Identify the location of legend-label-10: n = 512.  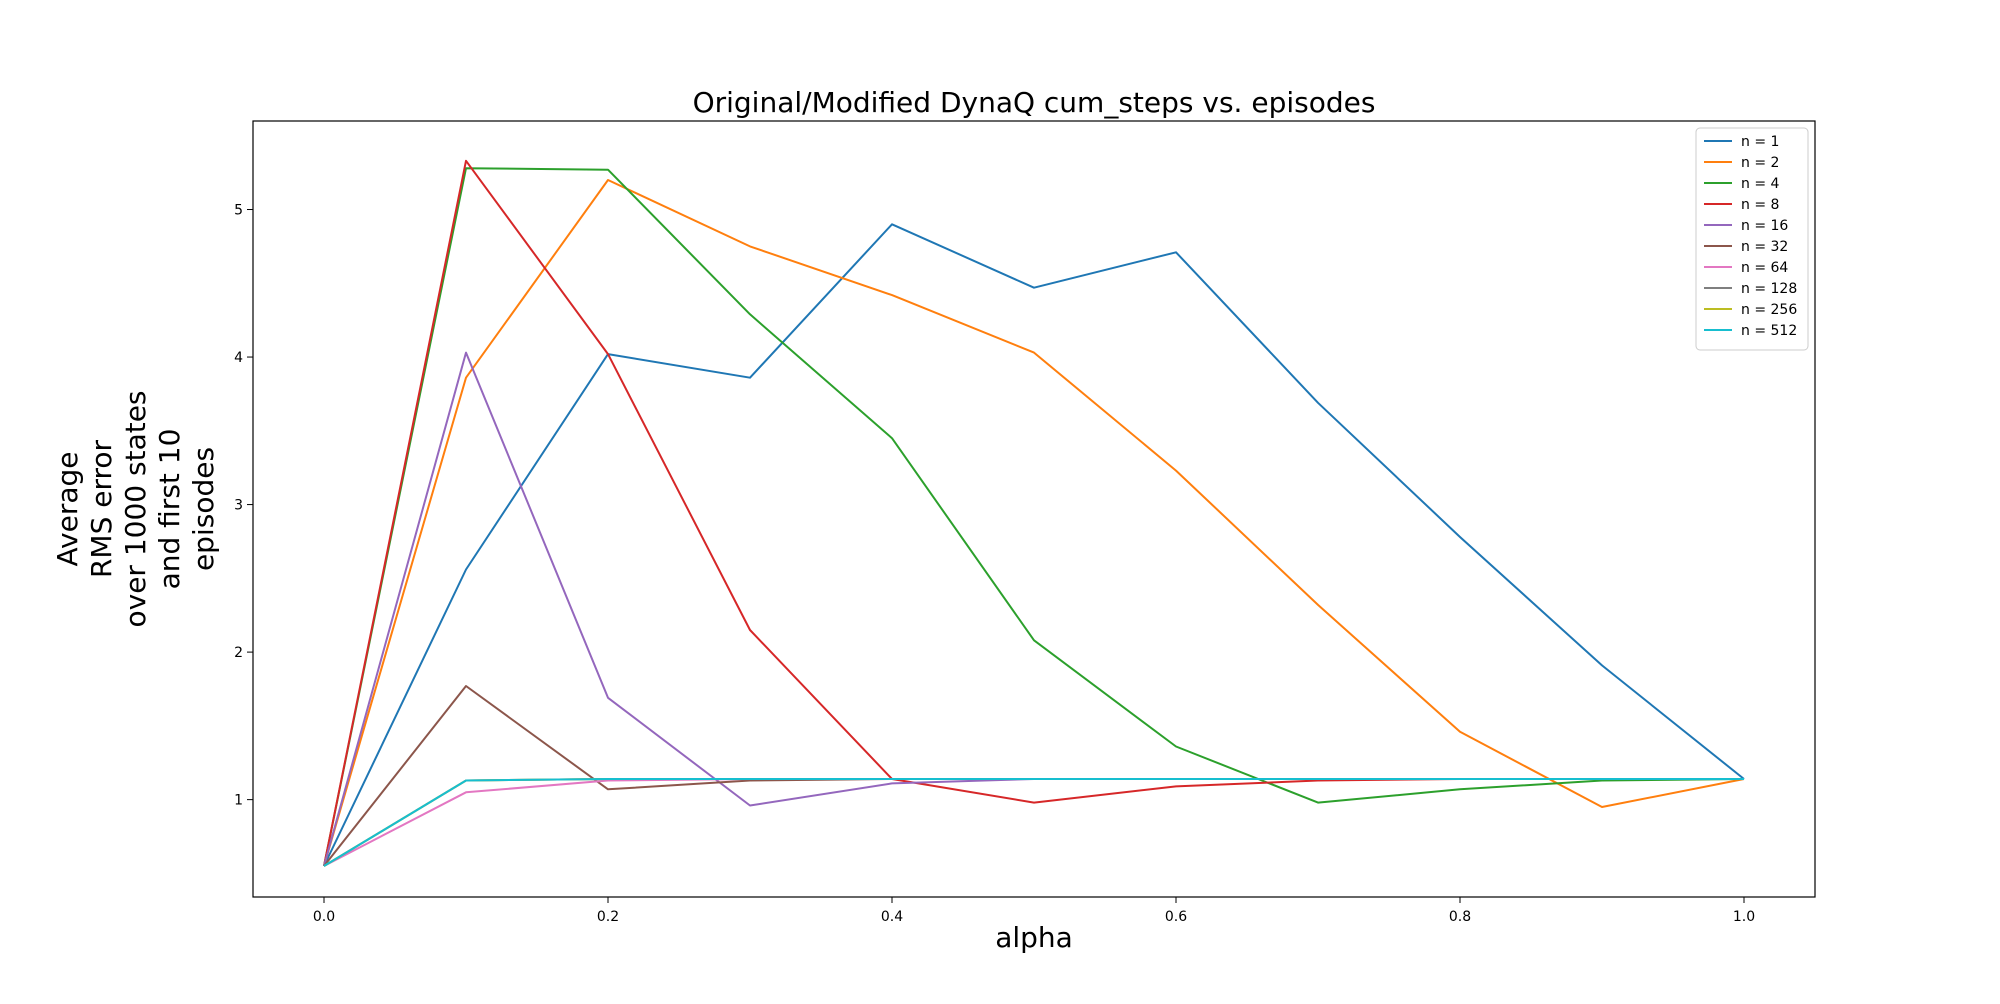
(1769, 331).